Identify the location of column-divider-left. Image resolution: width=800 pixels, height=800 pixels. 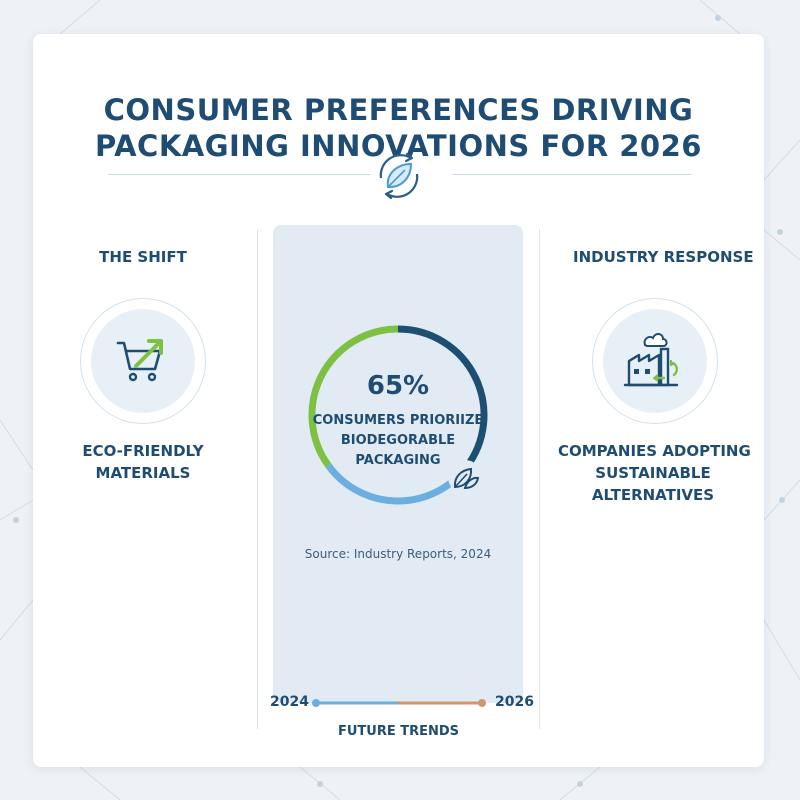
(257, 479).